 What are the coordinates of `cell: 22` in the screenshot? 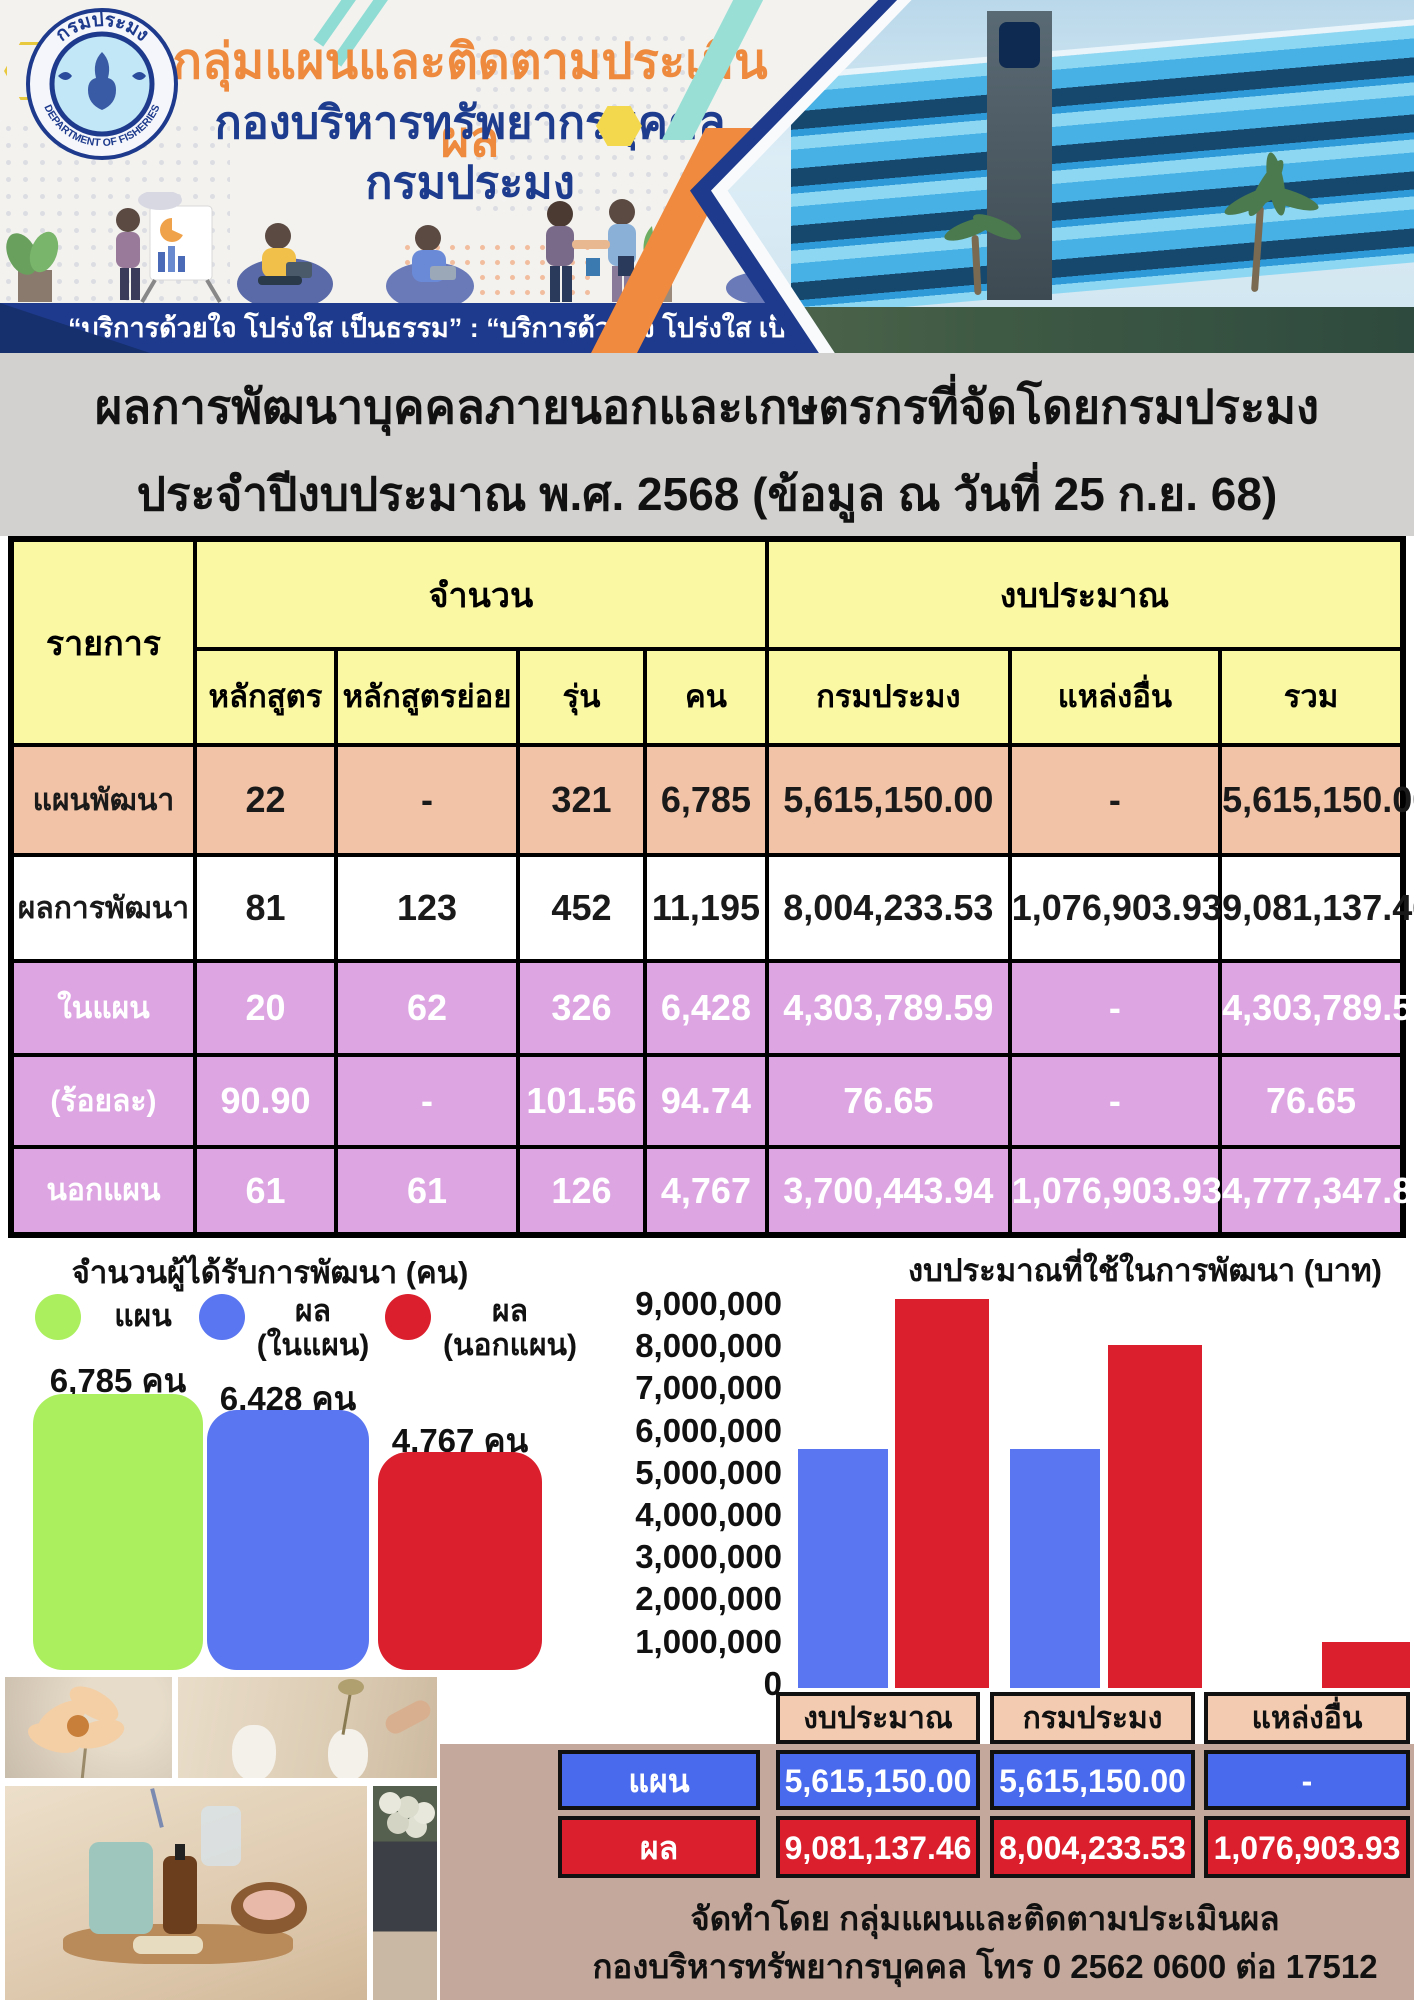 It's located at (265, 800).